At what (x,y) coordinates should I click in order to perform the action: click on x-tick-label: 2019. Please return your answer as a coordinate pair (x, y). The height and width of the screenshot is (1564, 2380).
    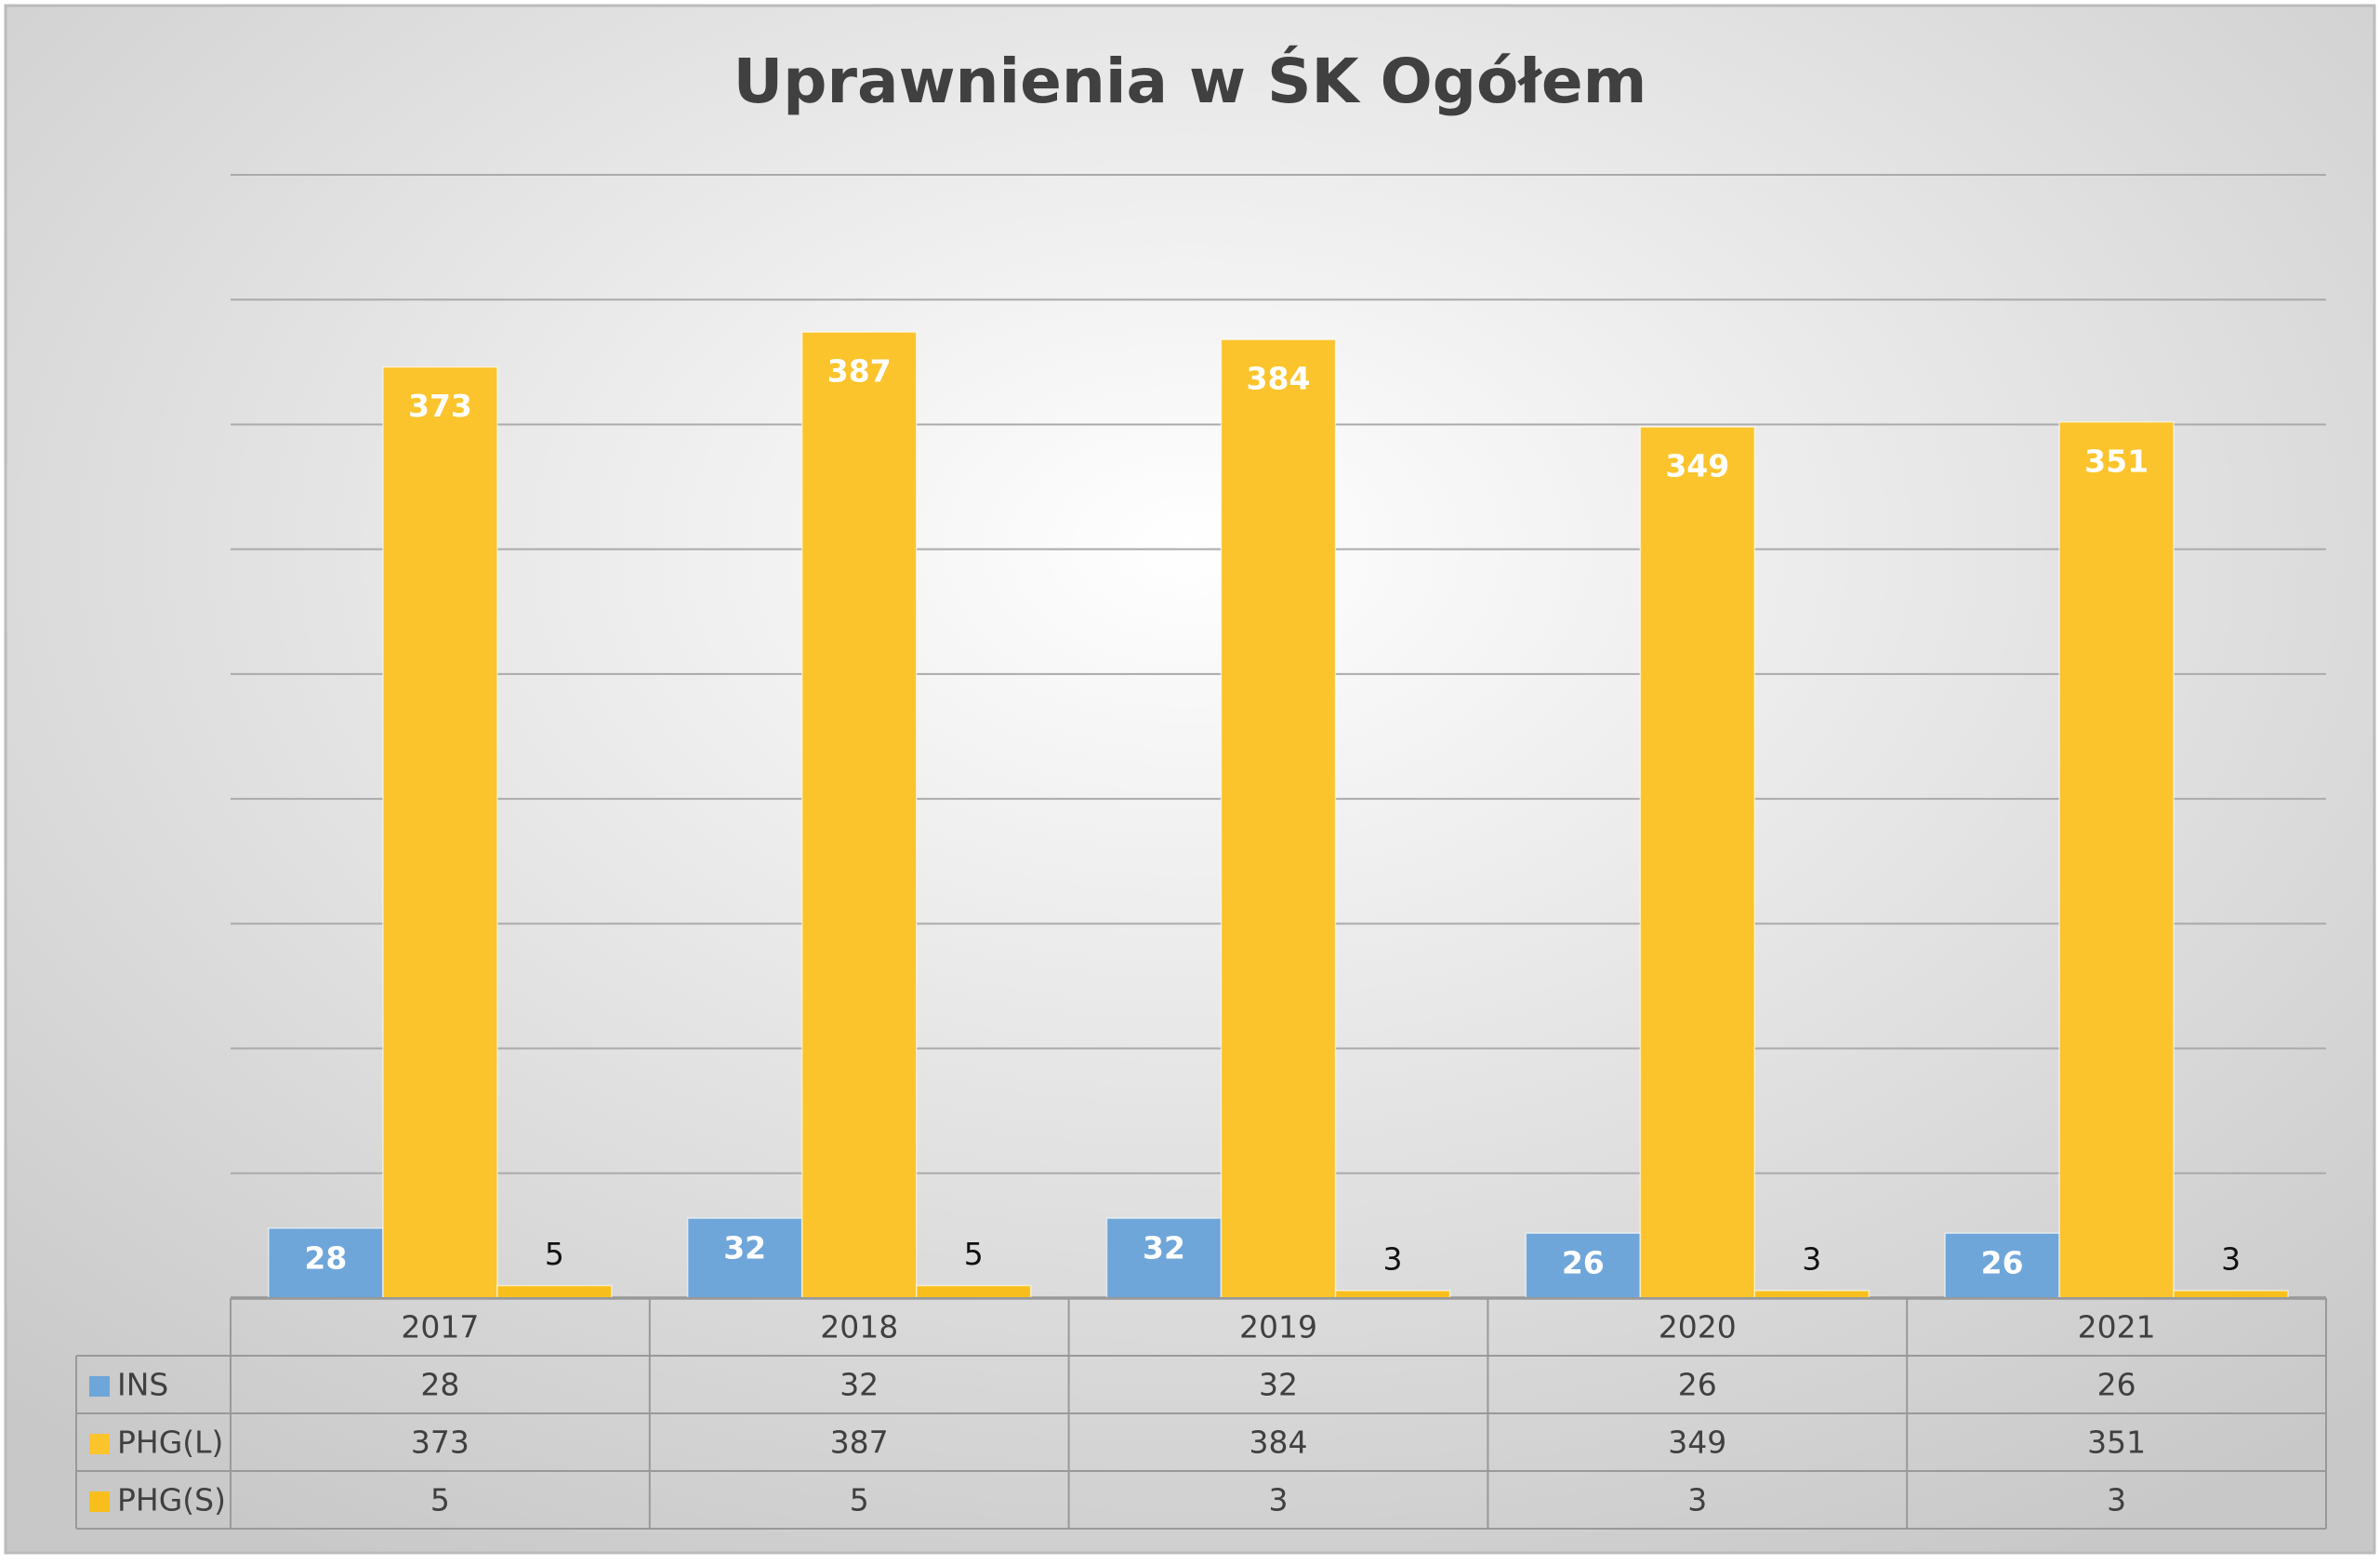
    Looking at the image, I should click on (1278, 1327).